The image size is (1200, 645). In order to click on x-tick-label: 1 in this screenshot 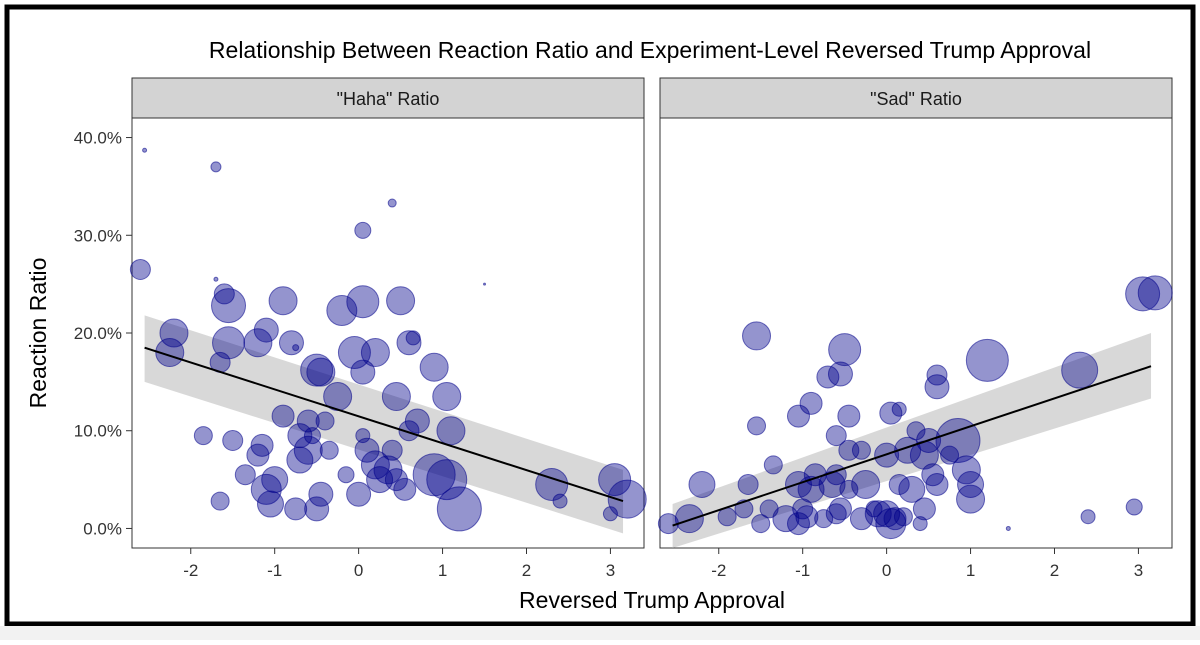, I will do `click(970, 570)`.